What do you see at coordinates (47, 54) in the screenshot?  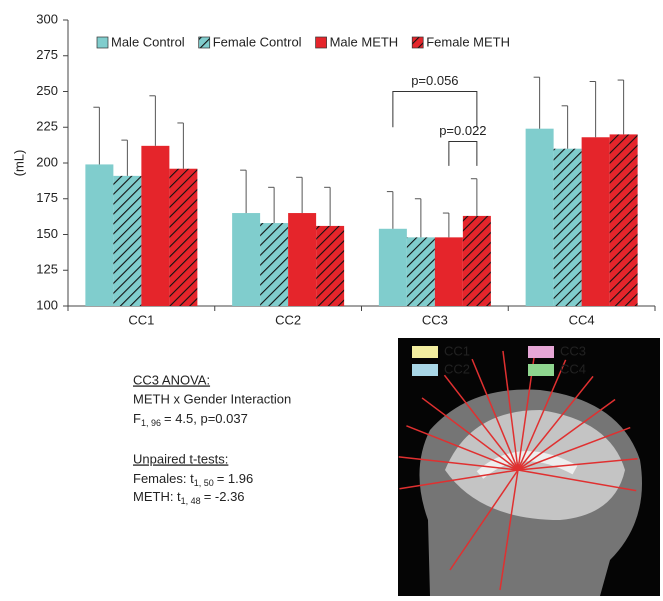 I see `y-tick-label: 275` at bounding box center [47, 54].